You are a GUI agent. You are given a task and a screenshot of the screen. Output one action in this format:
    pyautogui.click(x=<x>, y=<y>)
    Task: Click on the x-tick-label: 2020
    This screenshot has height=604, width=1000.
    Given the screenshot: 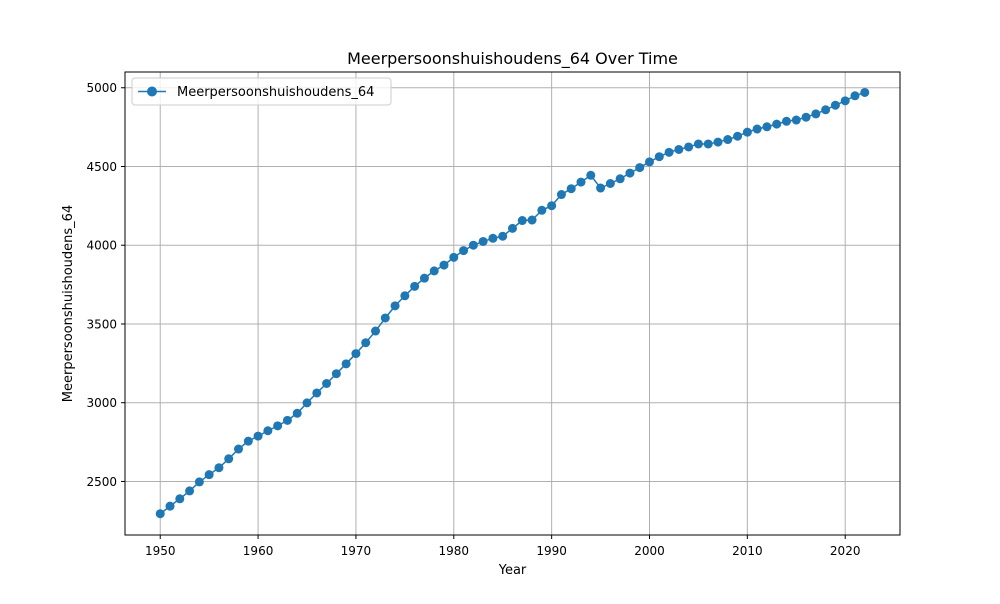 What is the action you would take?
    pyautogui.click(x=845, y=551)
    